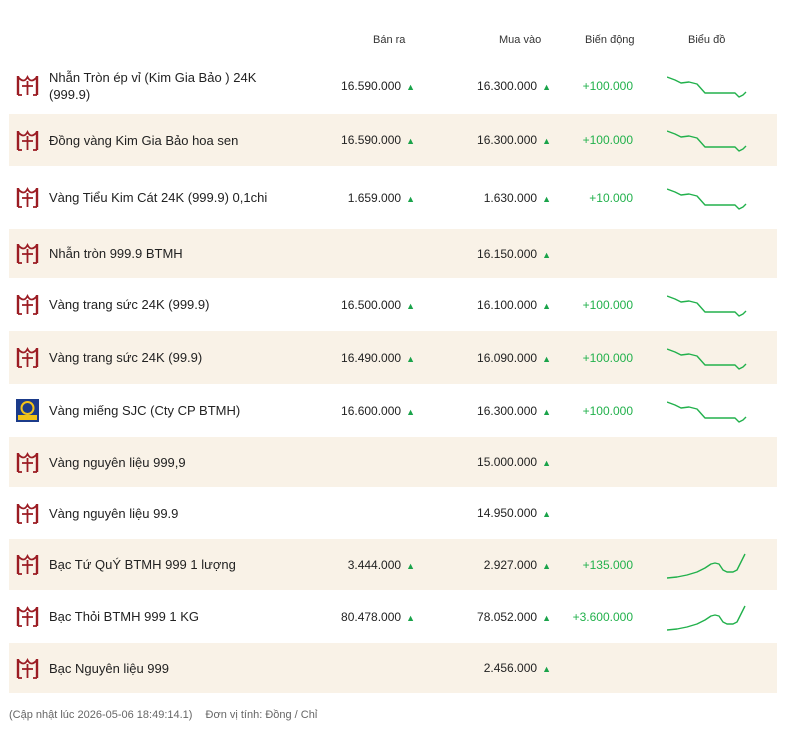  I want to click on buy-value: 14.950.000, so click(507, 513).